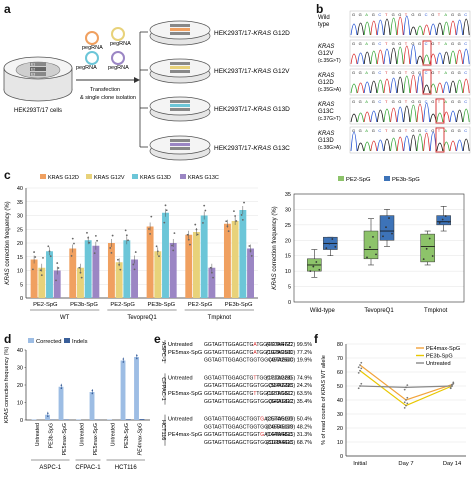  Describe the element at coordinates (290, 361) in the screenshot. I see `read-count: (497/2500) 19.9%` at that location.